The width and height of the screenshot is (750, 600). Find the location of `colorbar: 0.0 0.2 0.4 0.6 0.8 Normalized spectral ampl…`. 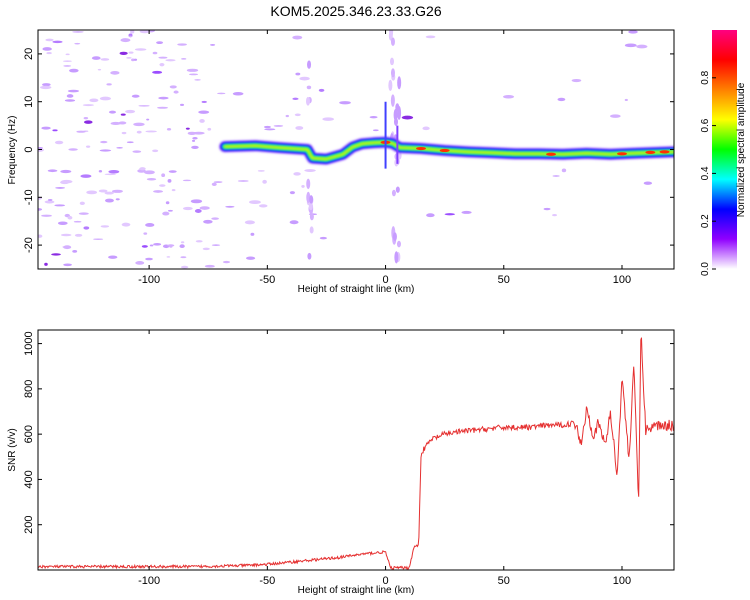

colorbar: 0.0 0.2 0.4 0.6 0.8 Normalized spectral ampl… is located at coordinates (723, 153).